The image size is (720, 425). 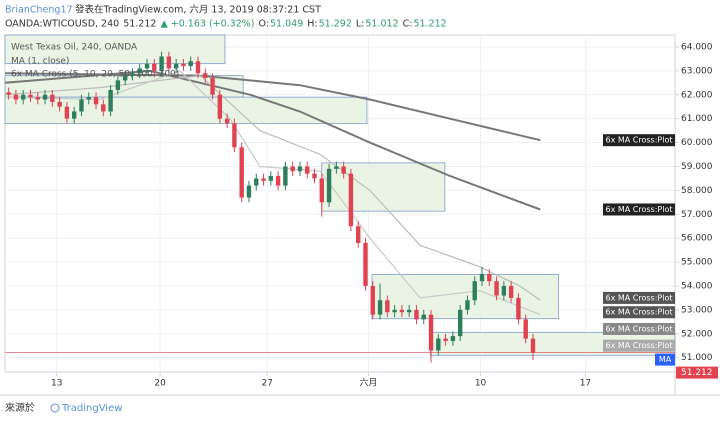 I want to click on y-tick-label: 53.000, so click(x=697, y=310).